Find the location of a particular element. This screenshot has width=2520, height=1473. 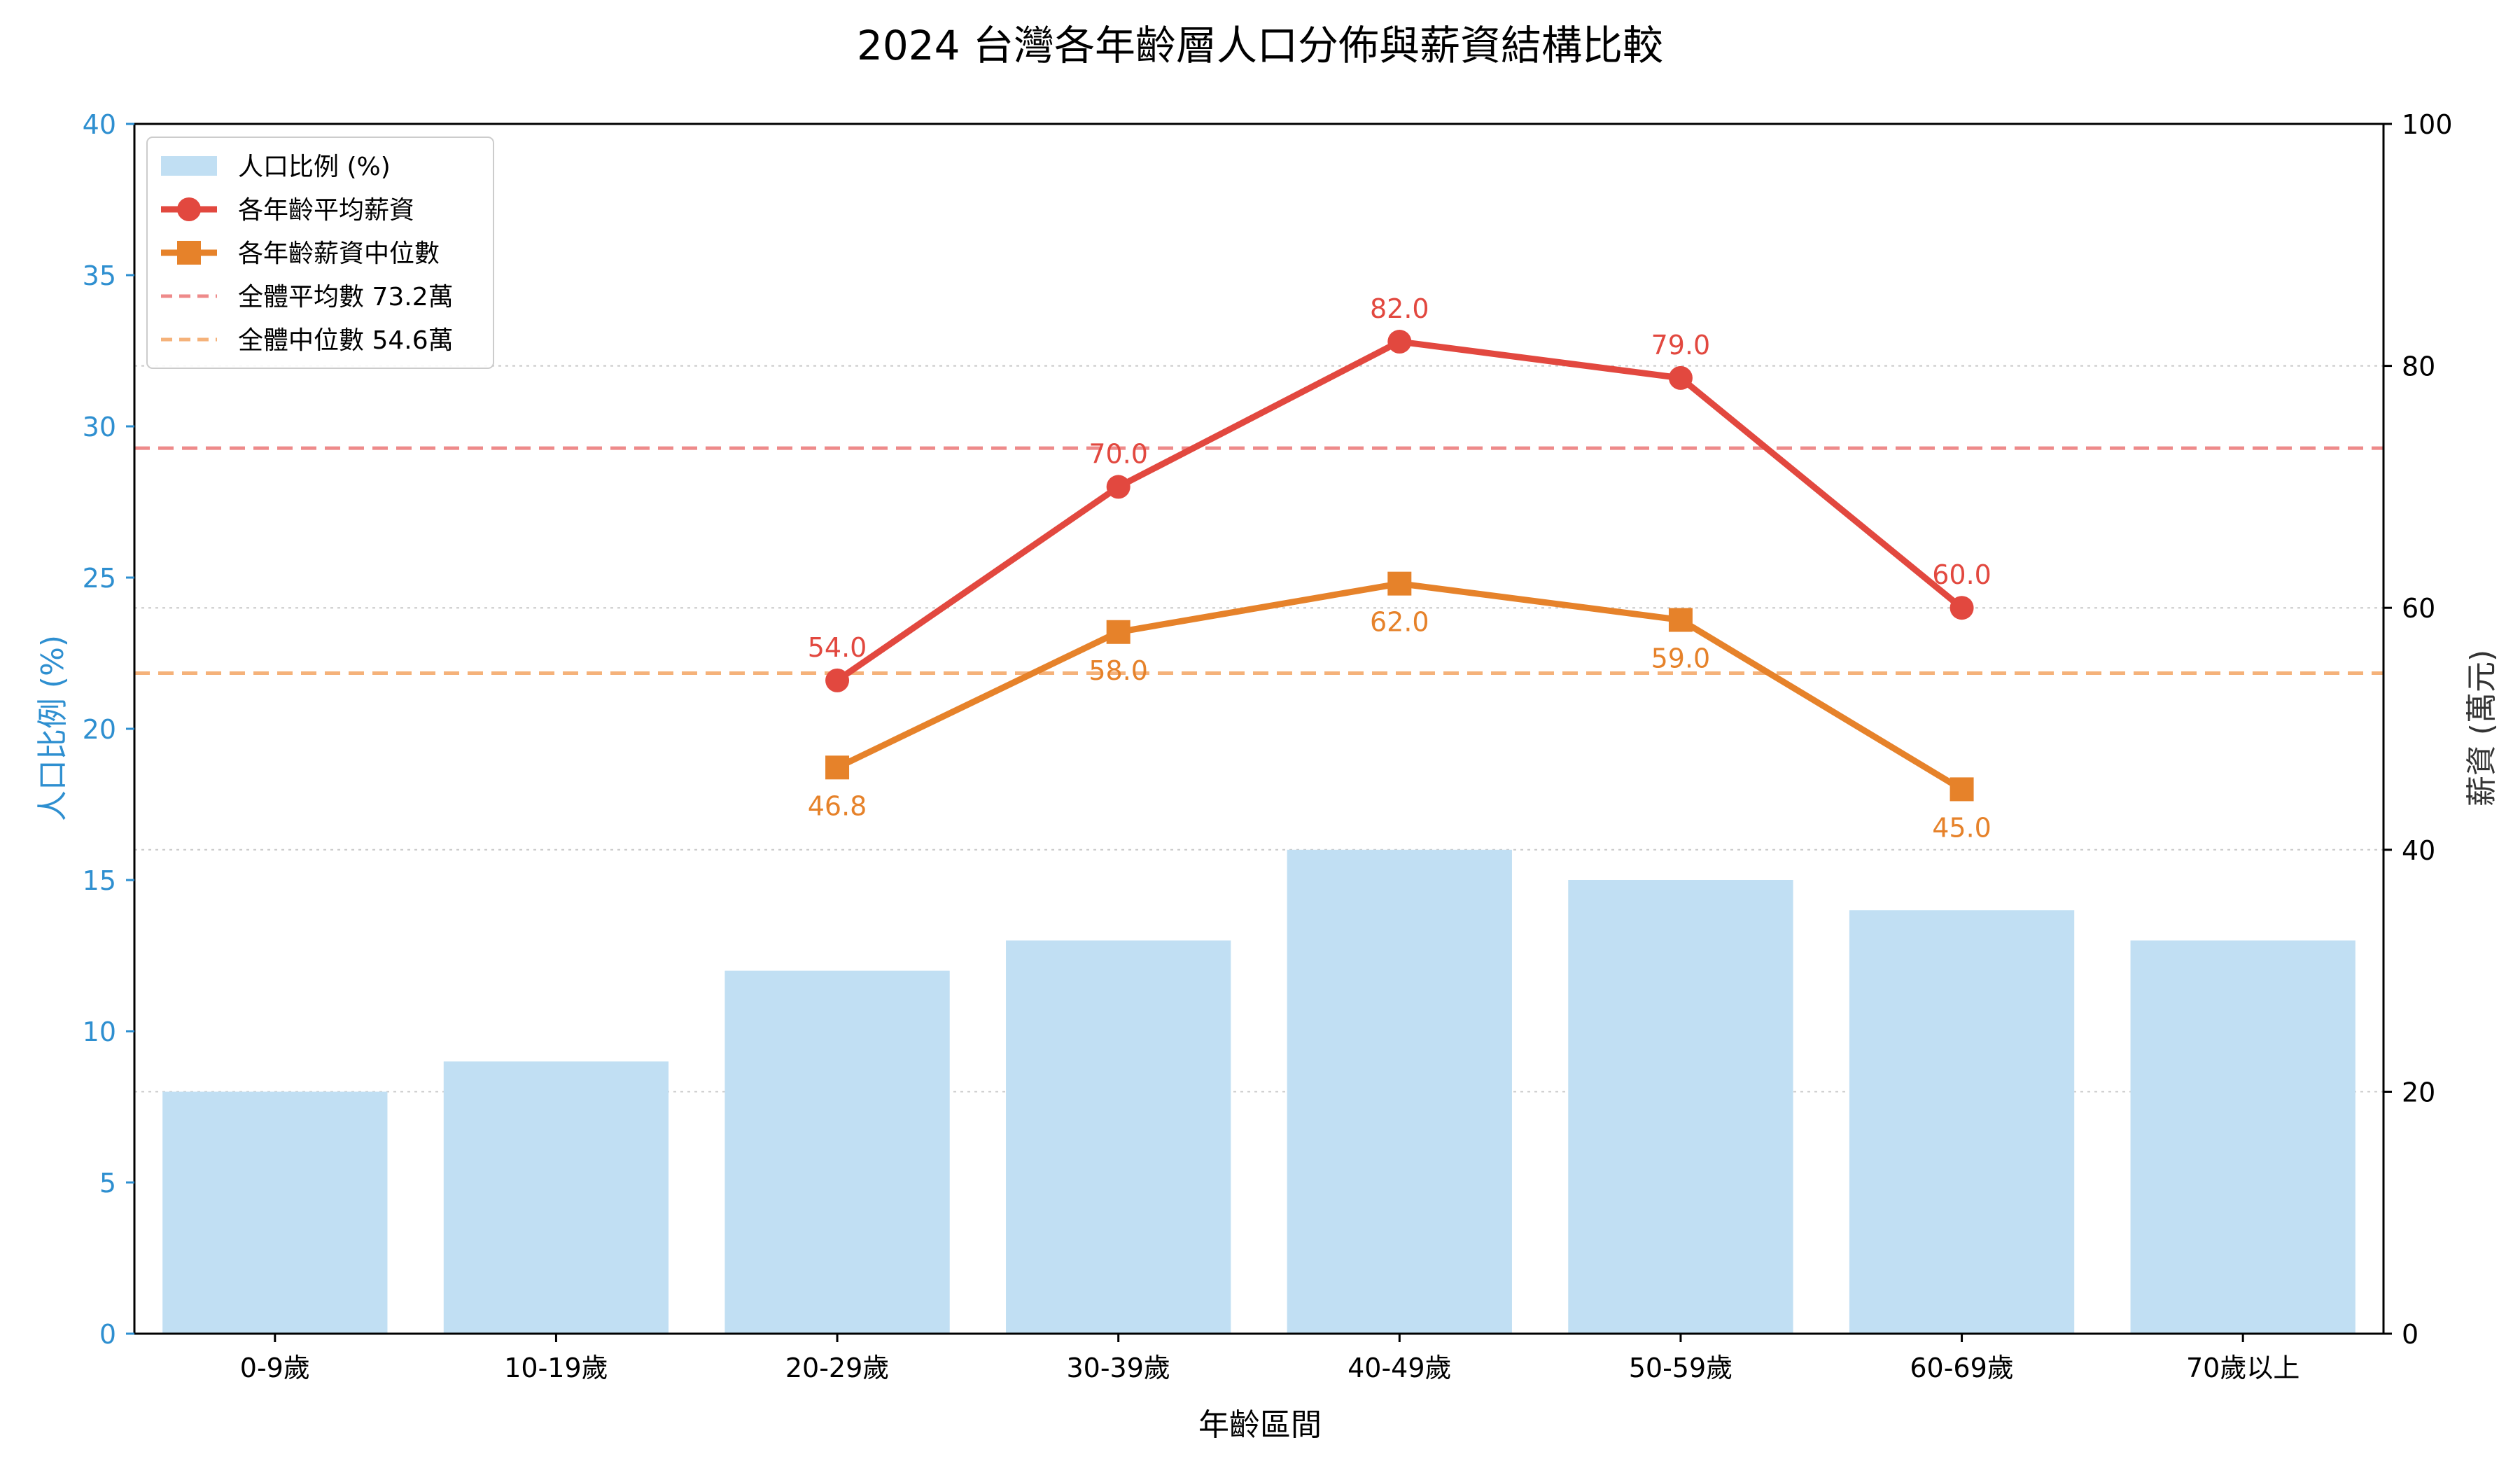

x-axis-label: 年齡區間 is located at coordinates (1260, 1425).